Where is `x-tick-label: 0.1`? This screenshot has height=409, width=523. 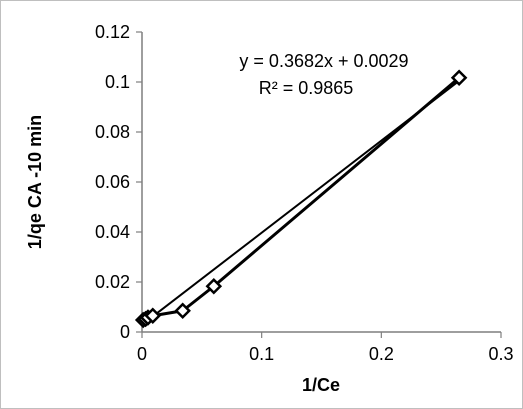 x-tick-label: 0.1 is located at coordinates (261, 354).